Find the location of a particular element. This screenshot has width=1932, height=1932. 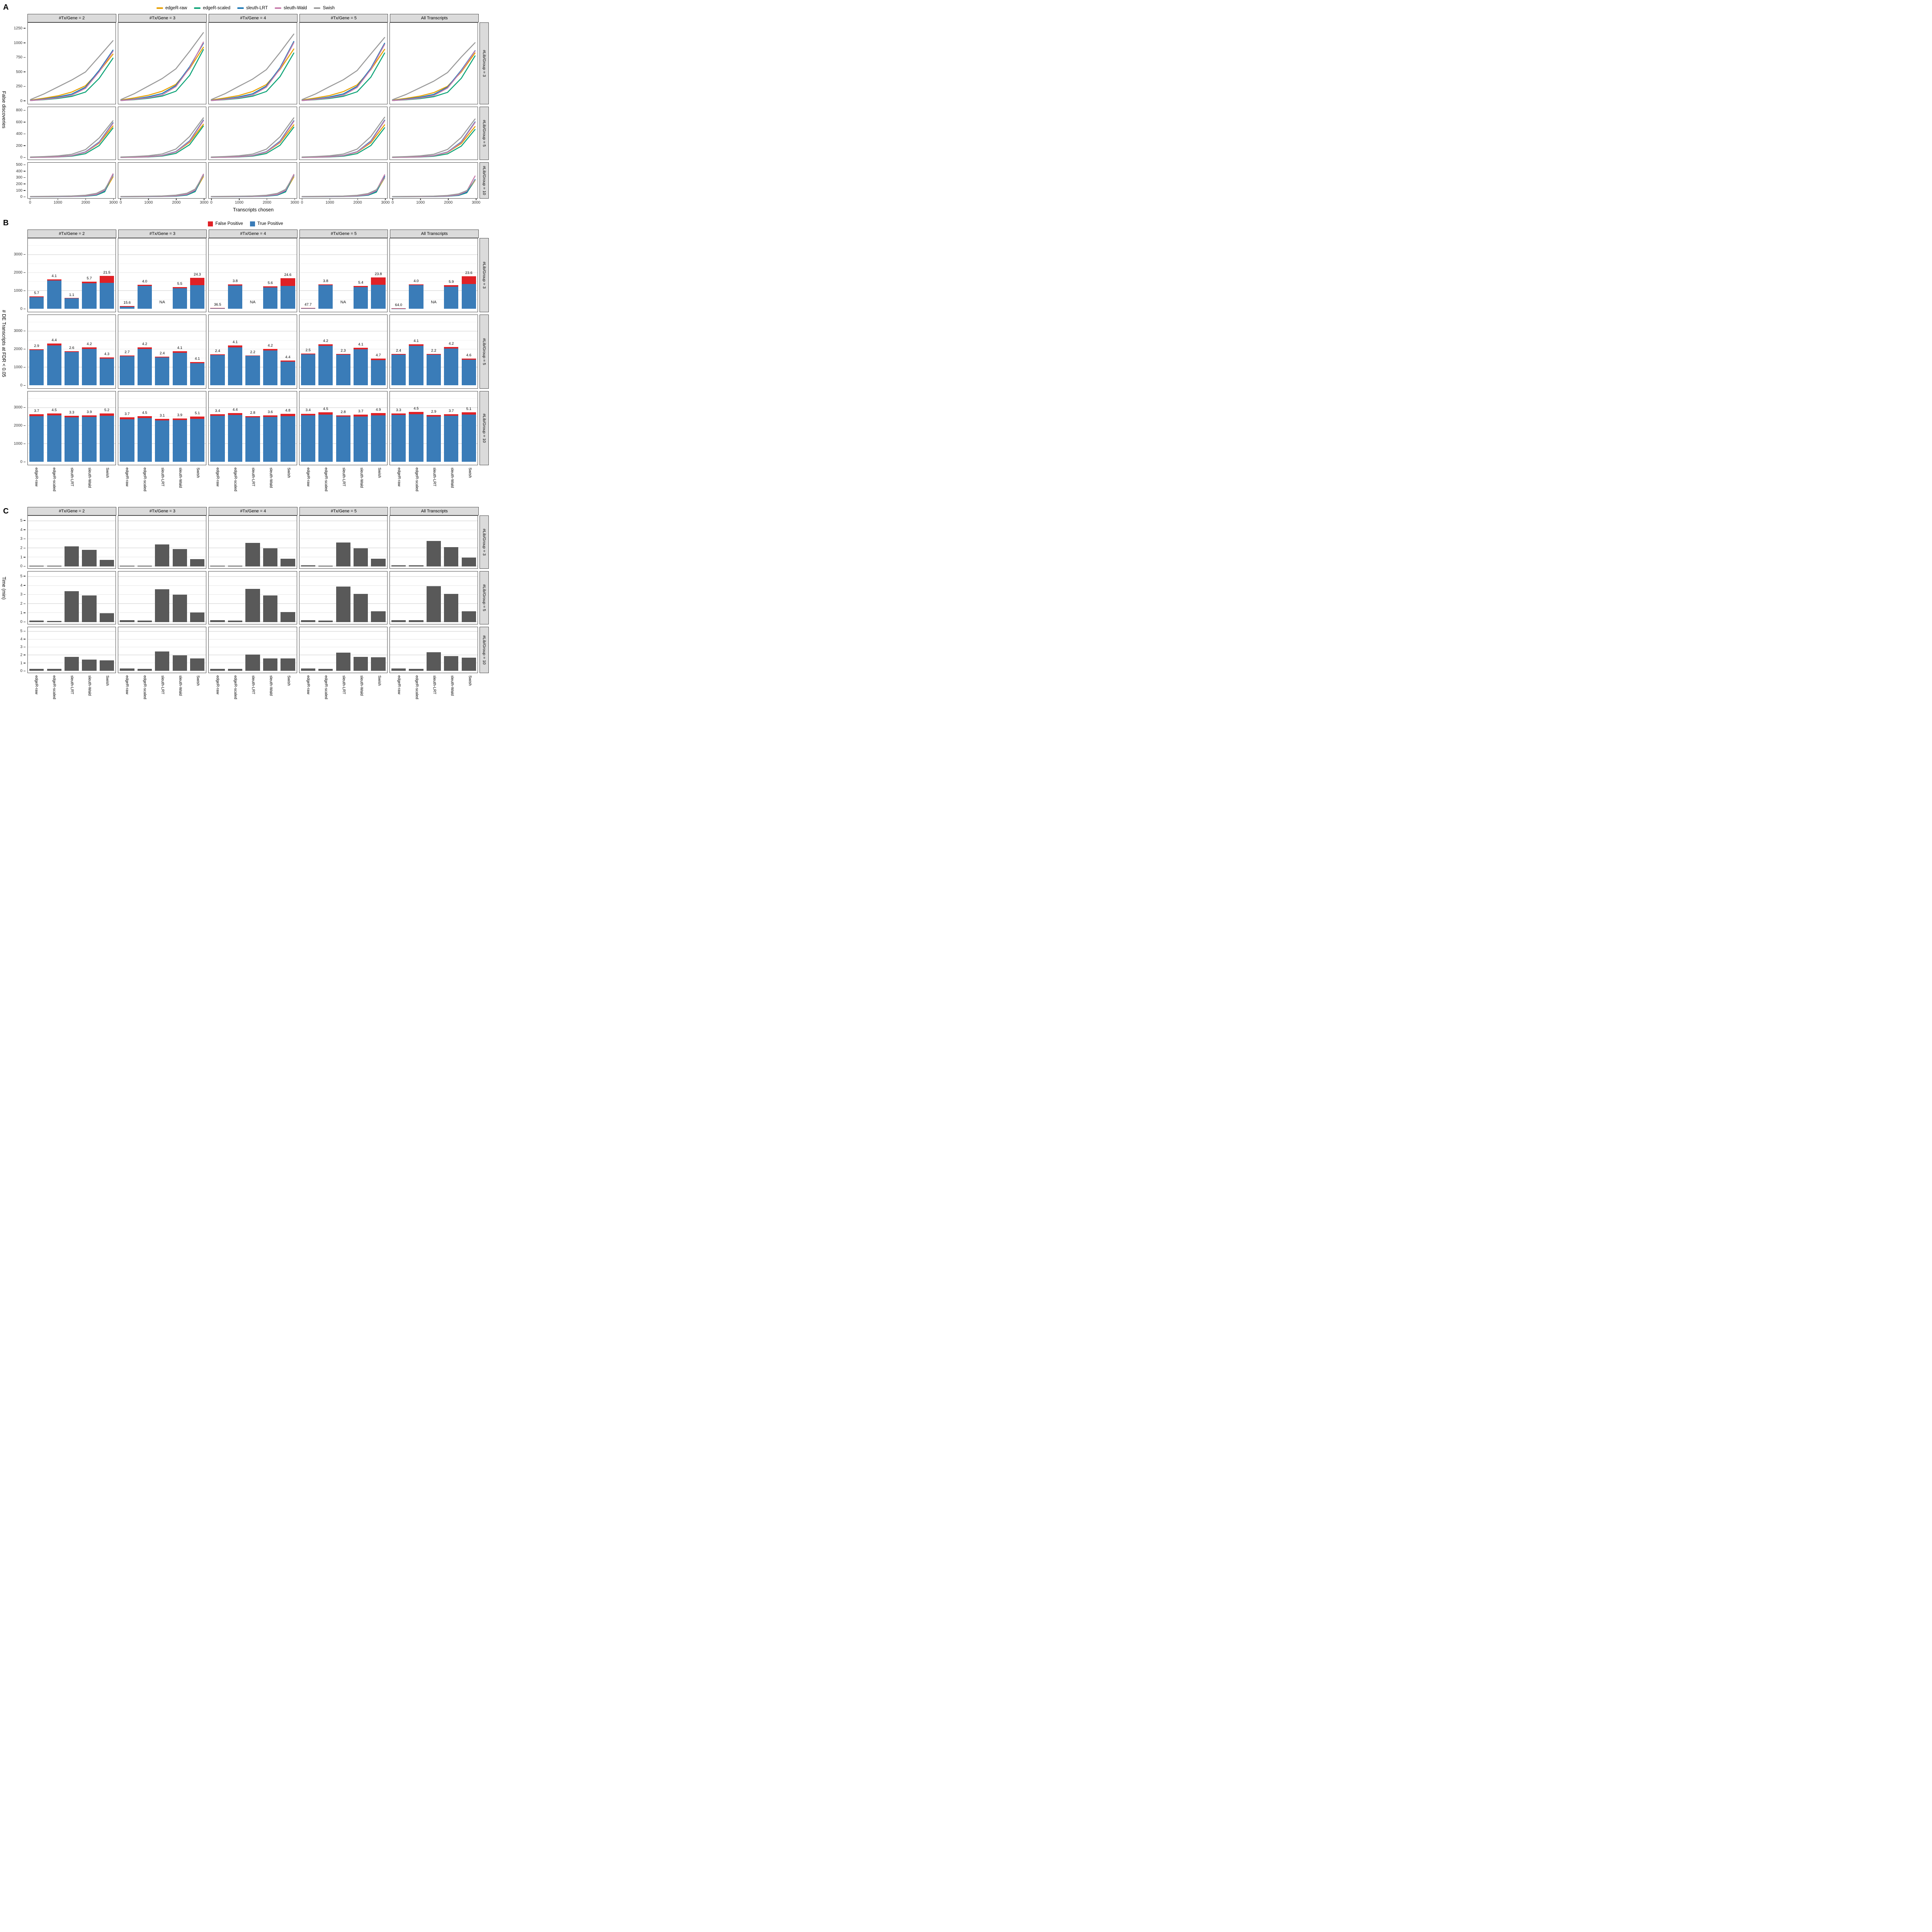

bar-value-label: 4.1 is located at coordinates (179, 348).